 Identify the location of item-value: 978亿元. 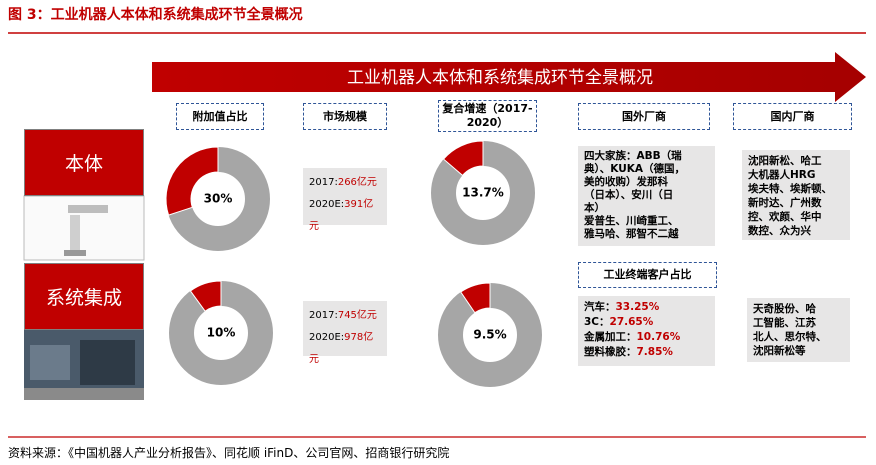
(341, 348).